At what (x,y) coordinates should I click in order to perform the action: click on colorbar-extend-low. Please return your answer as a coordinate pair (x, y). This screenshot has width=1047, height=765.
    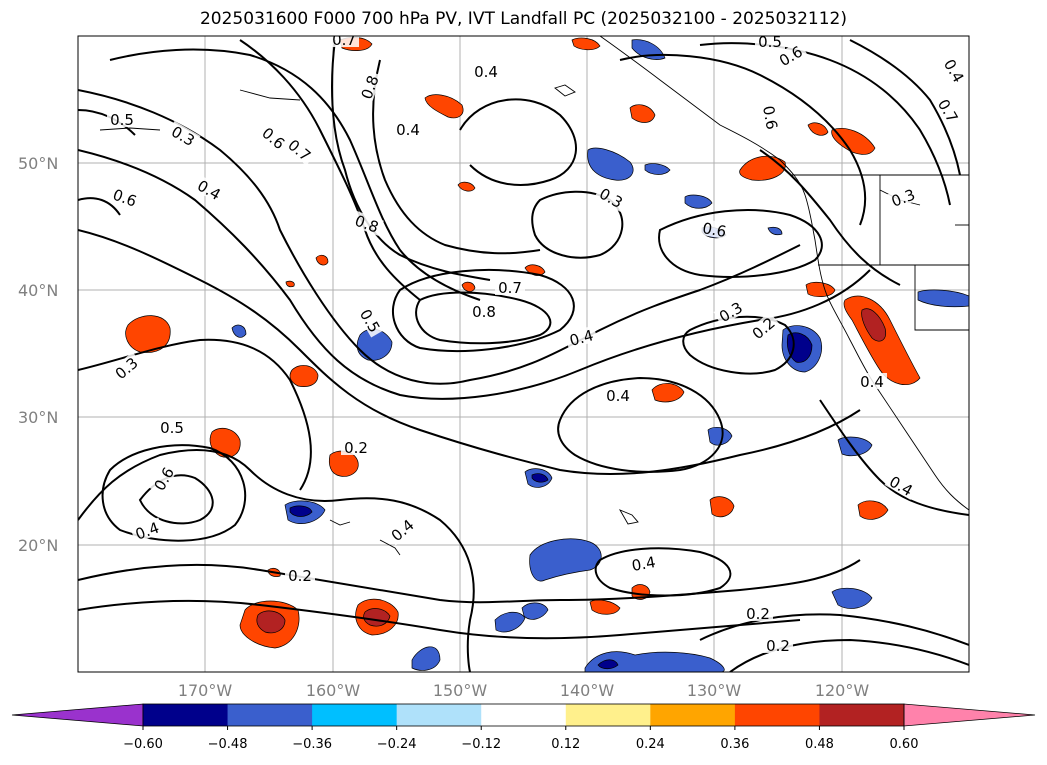
    Looking at the image, I should click on (77, 715).